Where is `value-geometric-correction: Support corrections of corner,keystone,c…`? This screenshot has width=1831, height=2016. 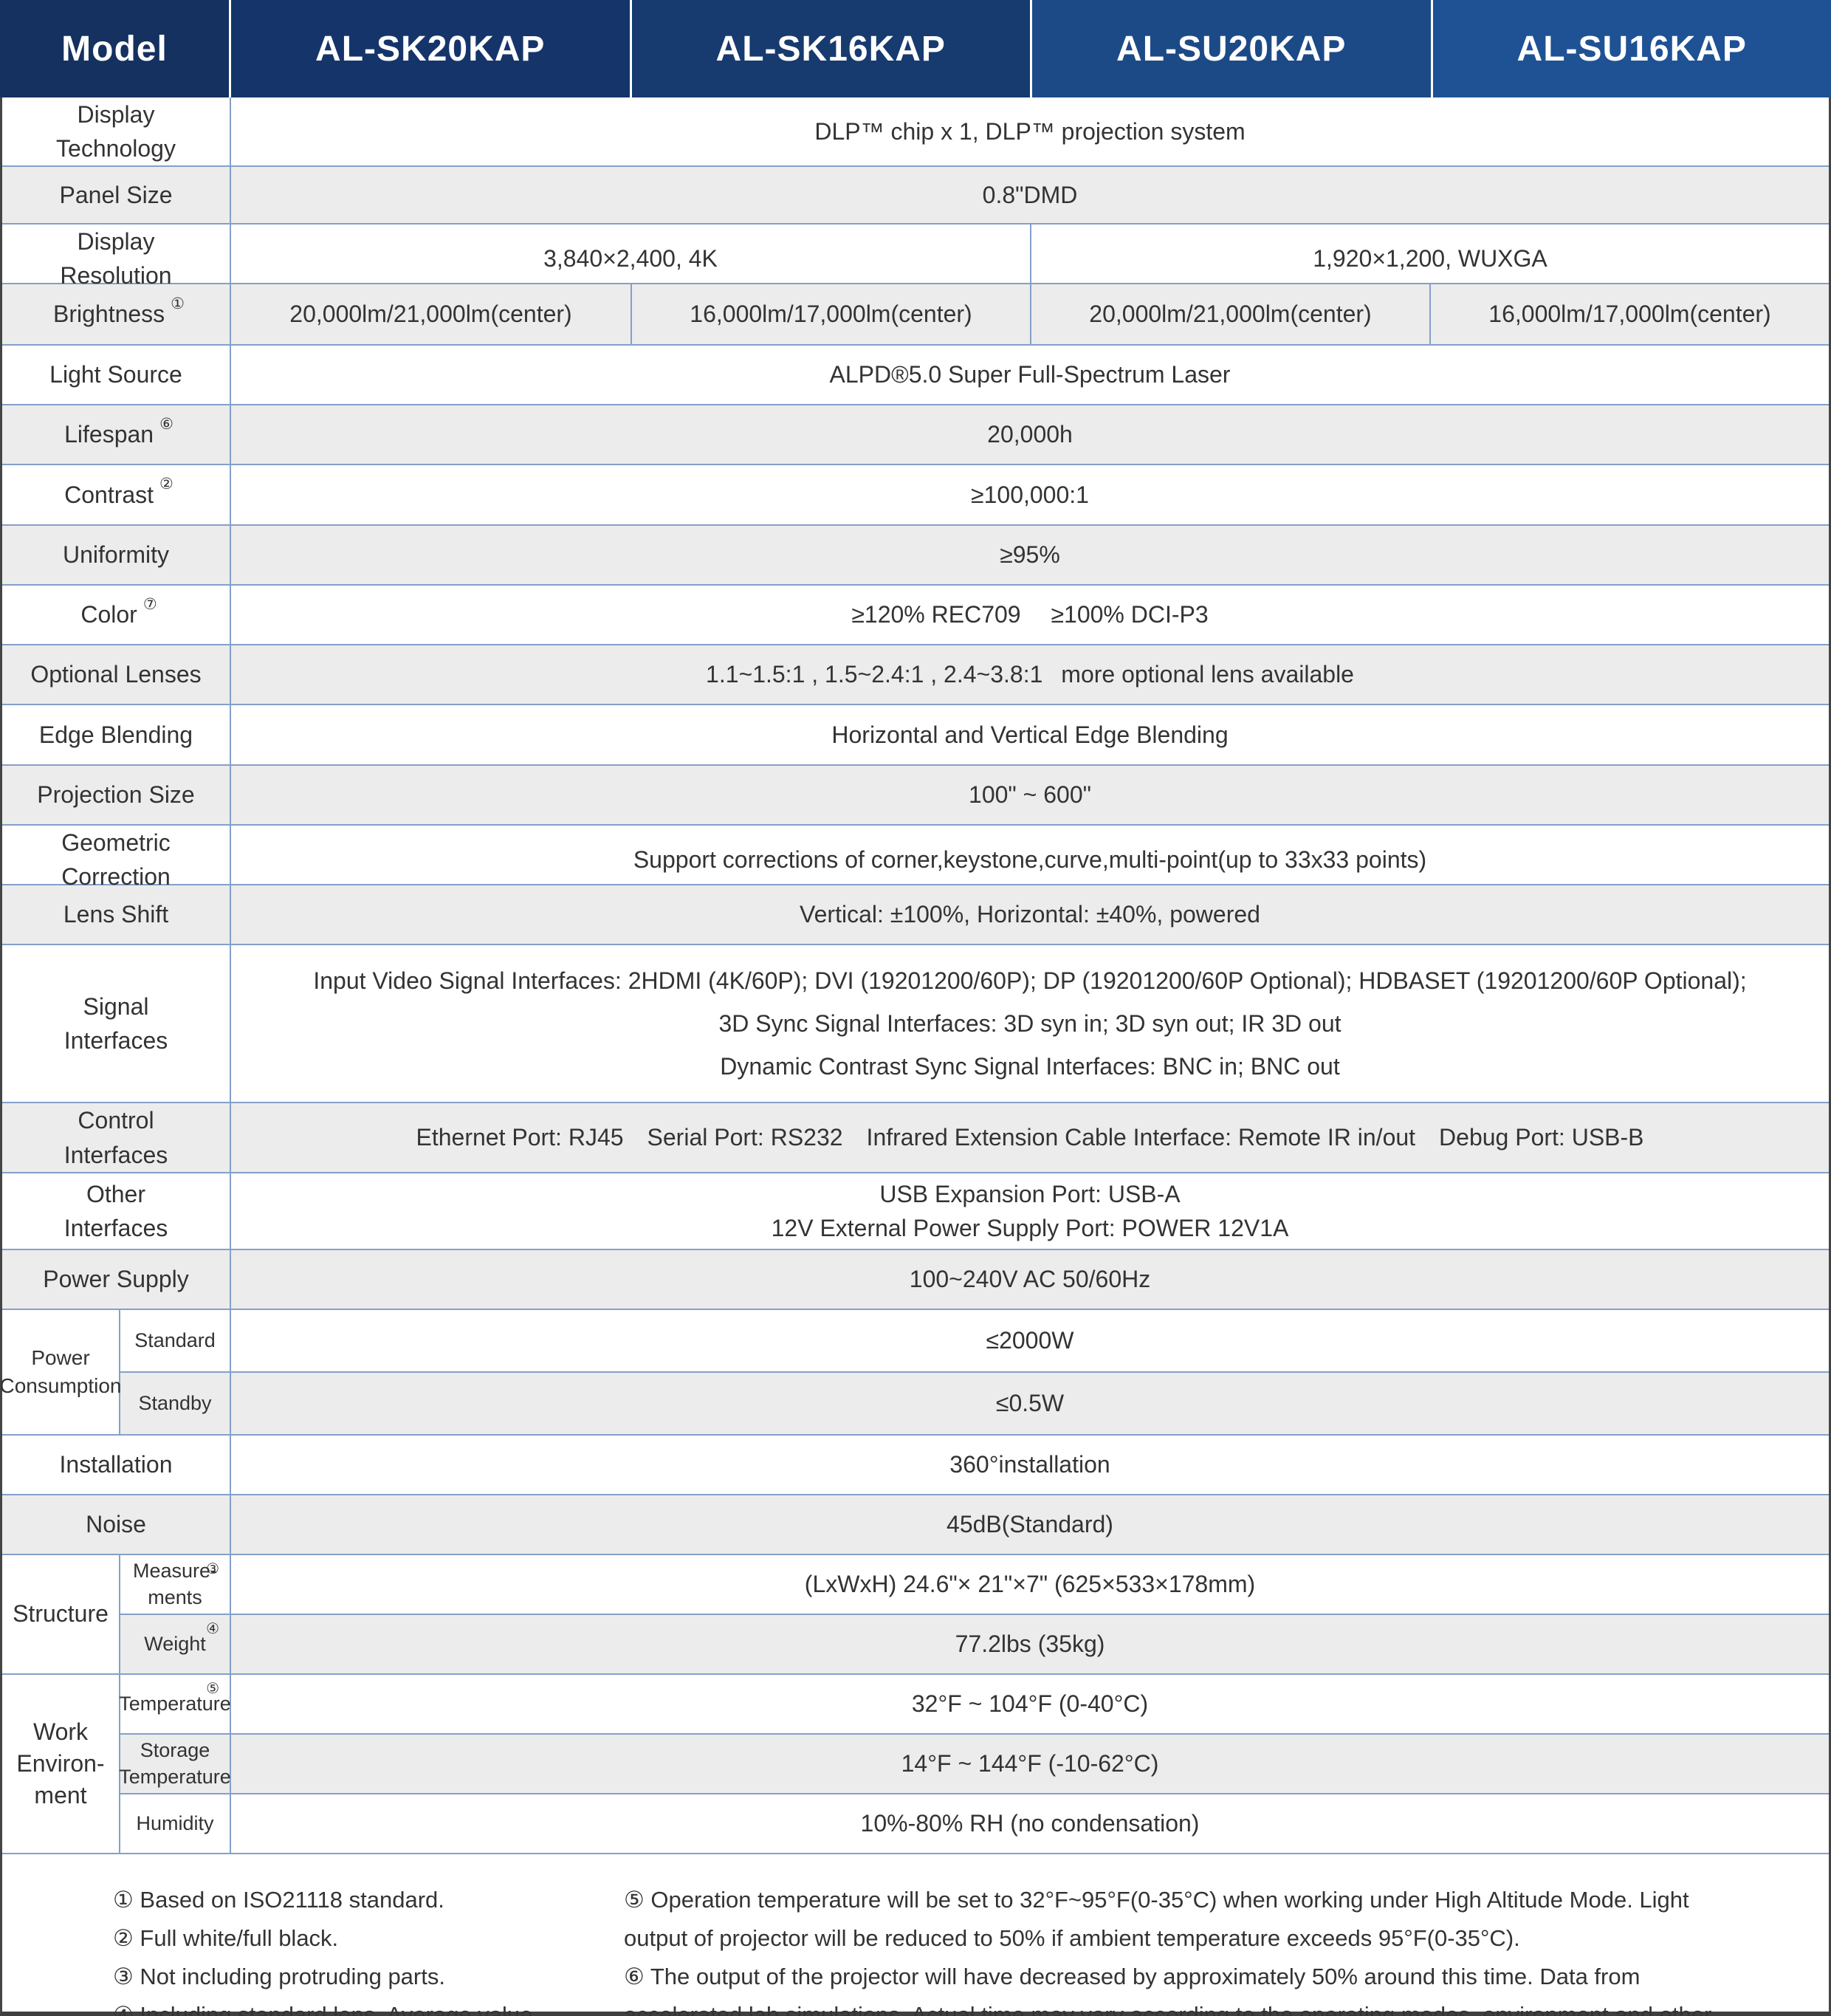
value-geometric-correction: Support corrections of corner,keystone,c… is located at coordinates (1030, 860).